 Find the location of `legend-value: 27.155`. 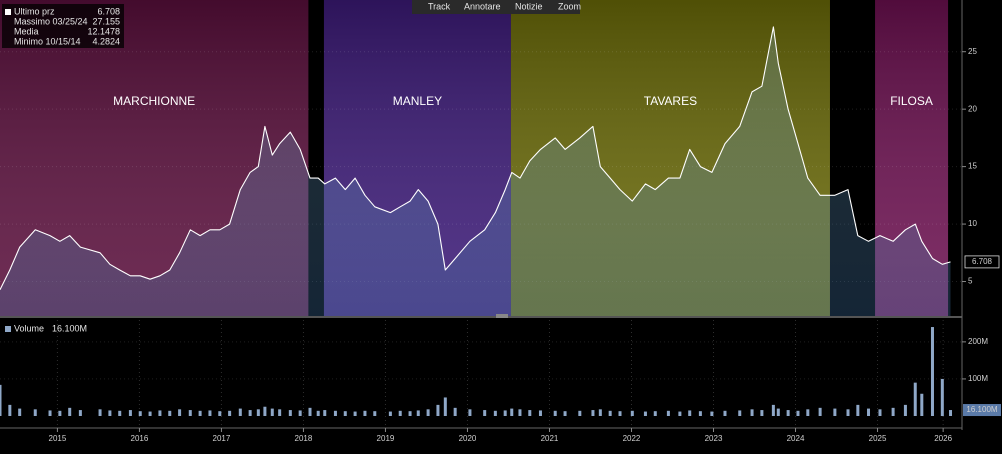

legend-value: 27.155 is located at coordinates (106, 21).